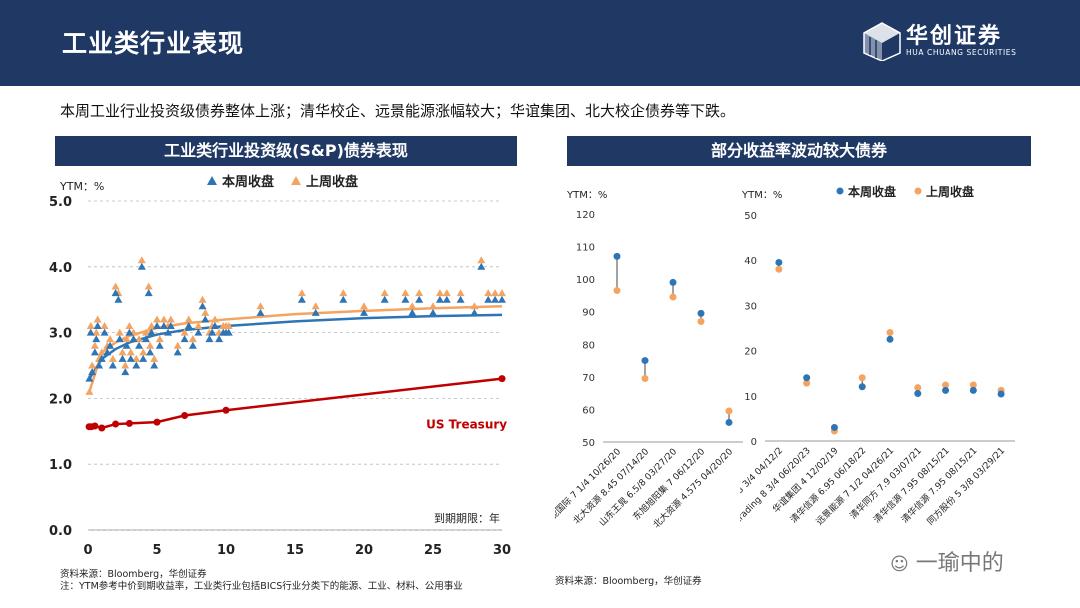  I want to click on y-tick-label: 50, so click(588, 443).